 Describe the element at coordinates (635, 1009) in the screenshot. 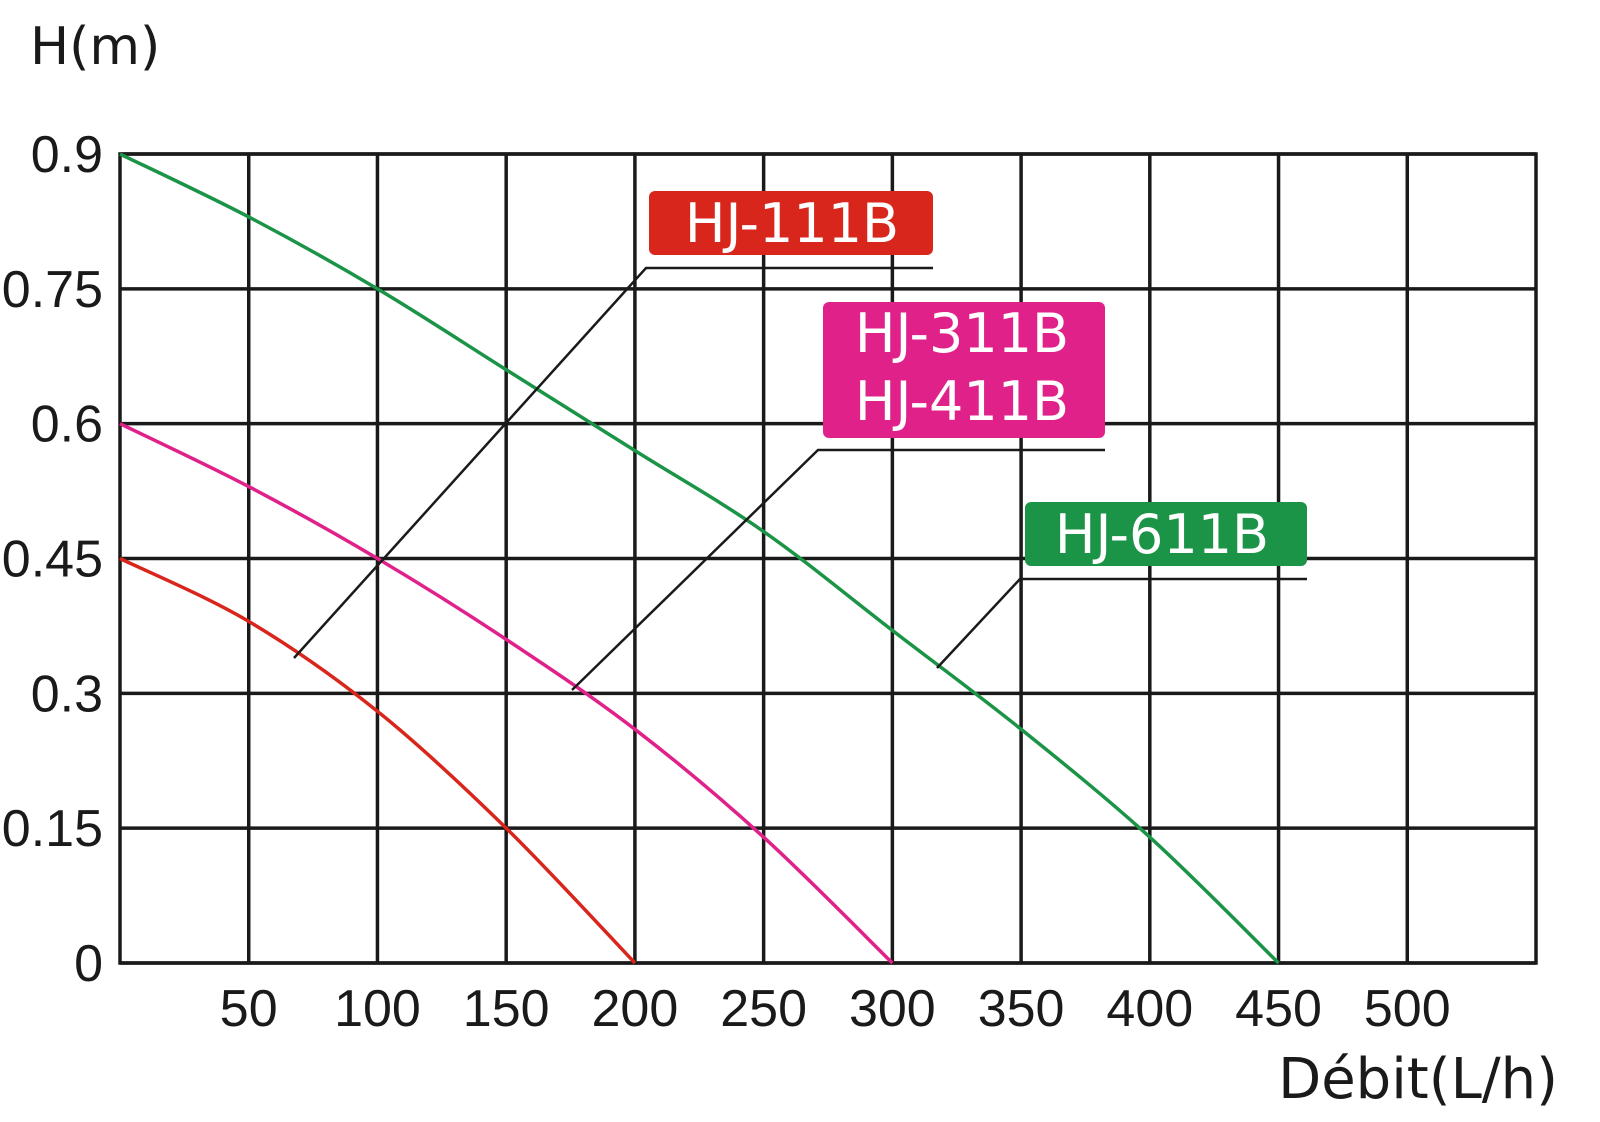

I see `x-tick-label: 200` at that location.